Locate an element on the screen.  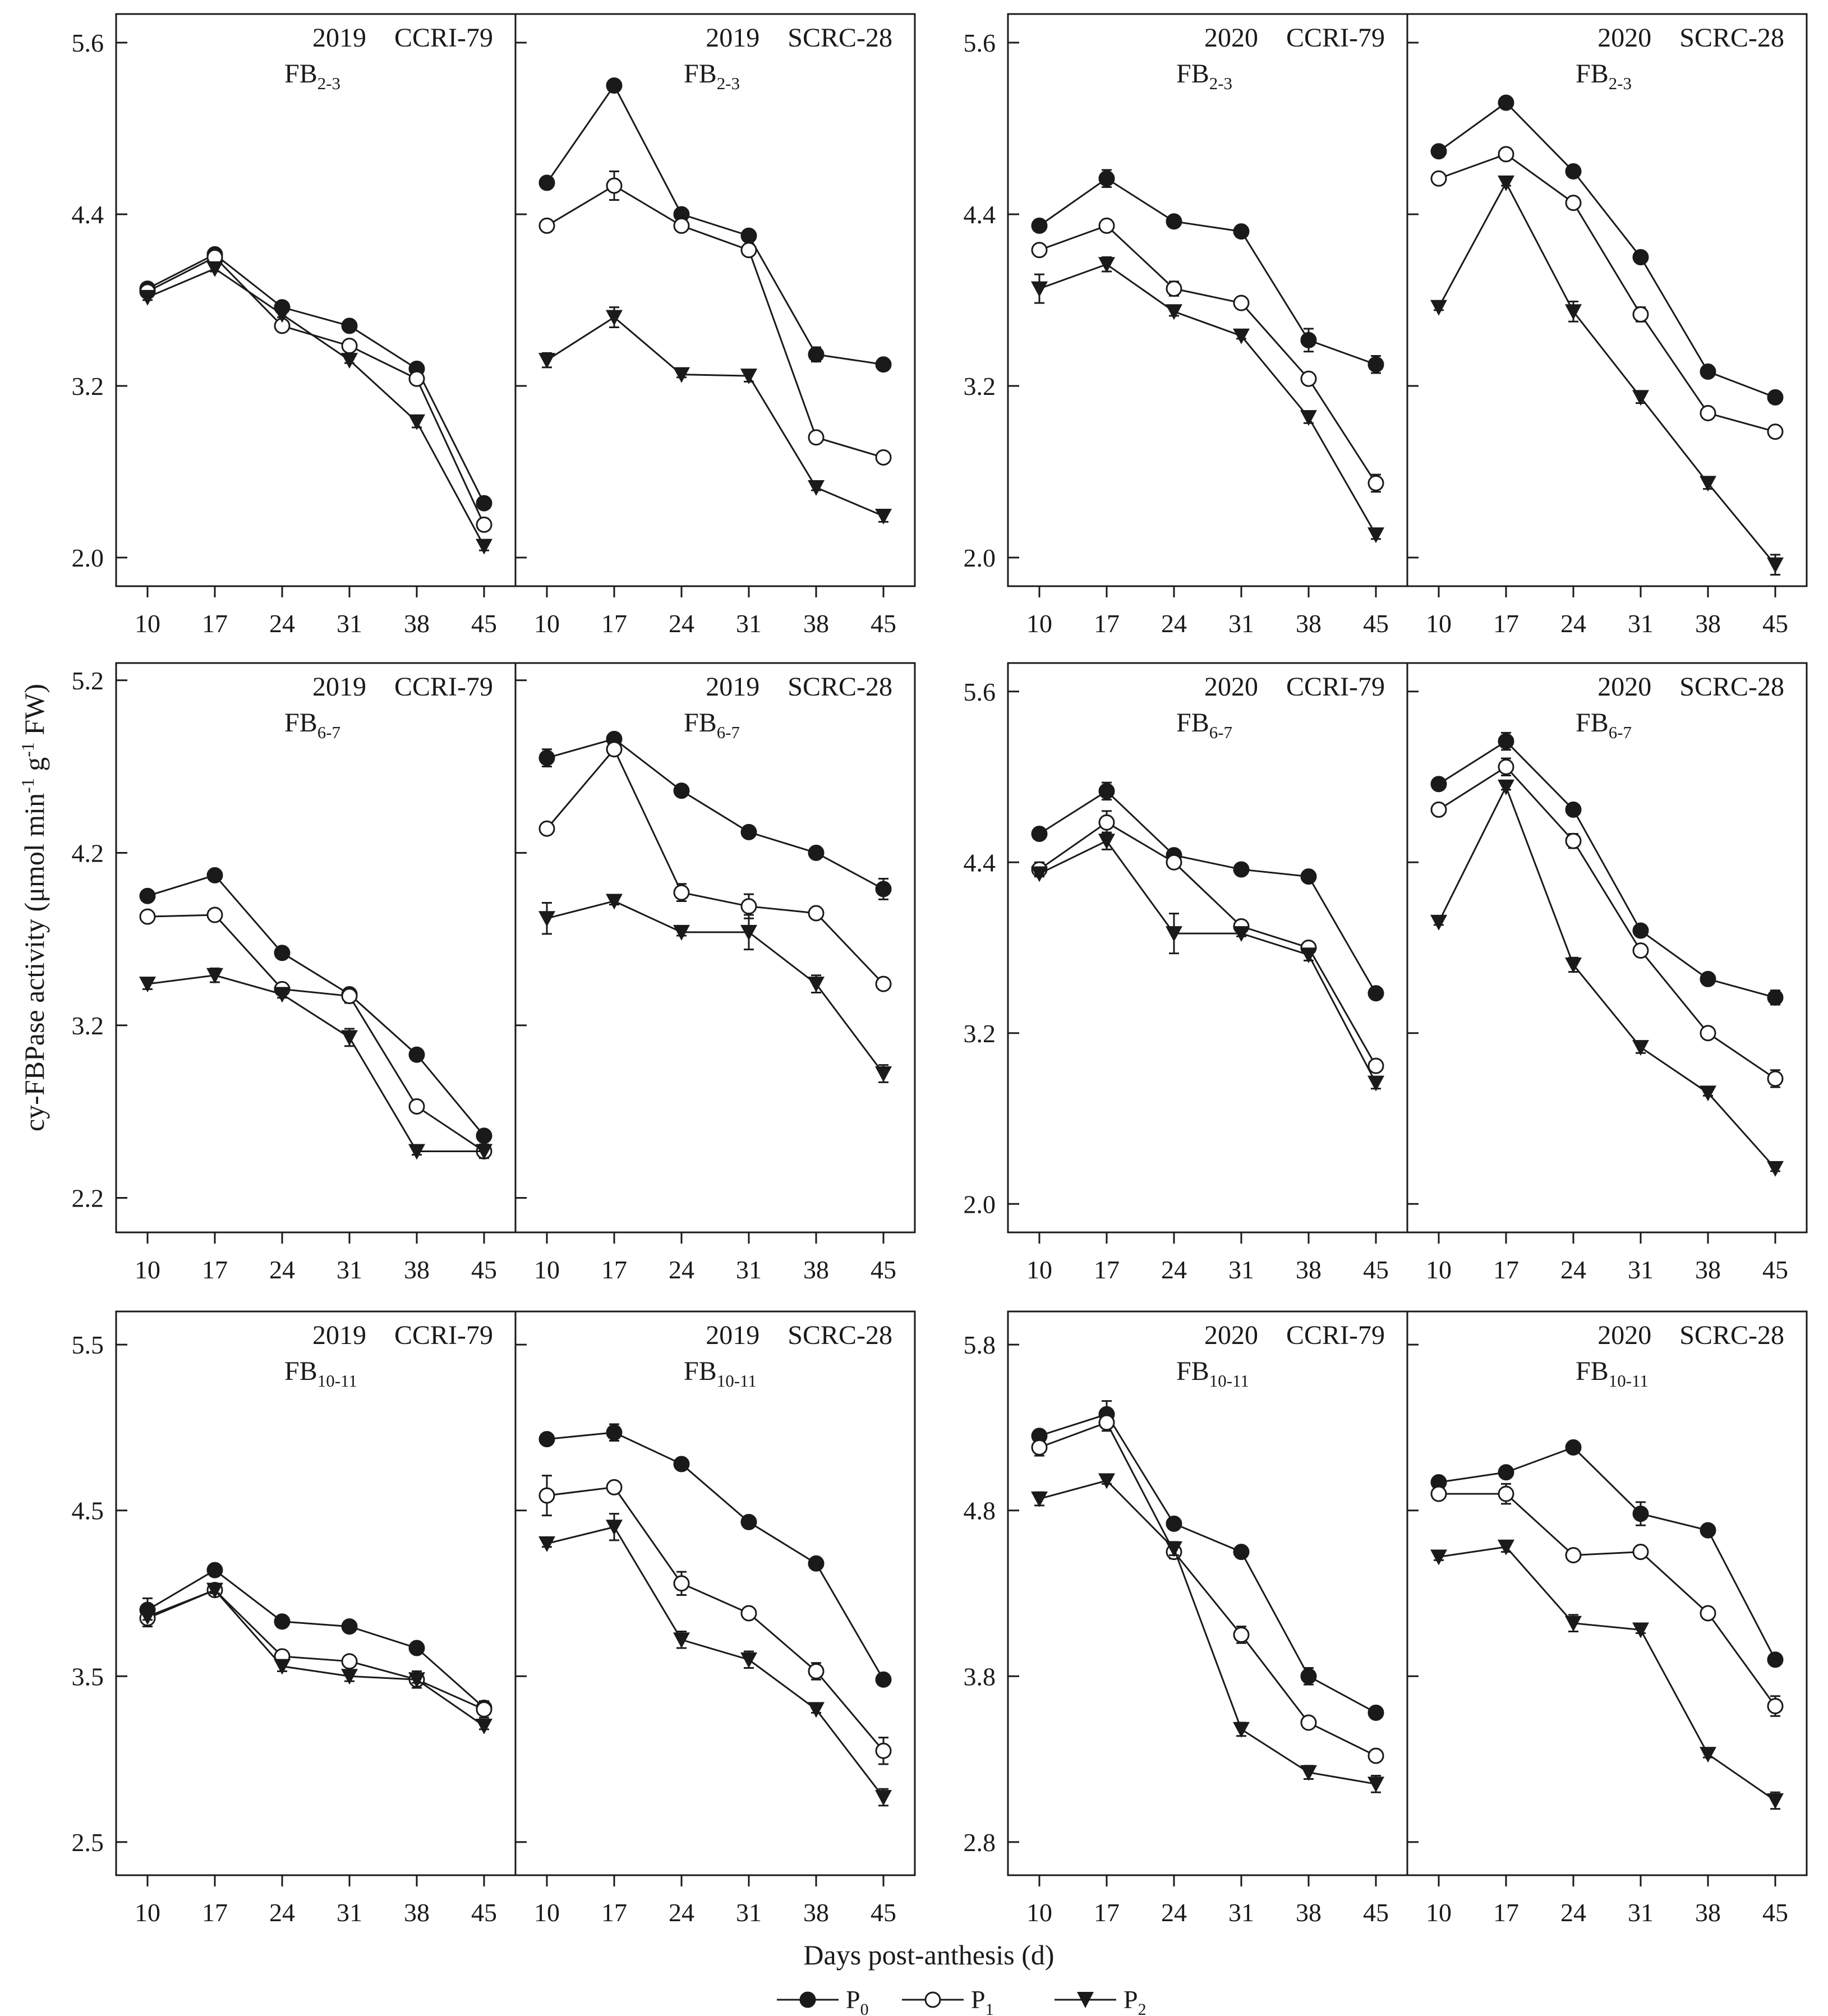
panel-title: 2019 SCRC-28 is located at coordinates (799, 38).